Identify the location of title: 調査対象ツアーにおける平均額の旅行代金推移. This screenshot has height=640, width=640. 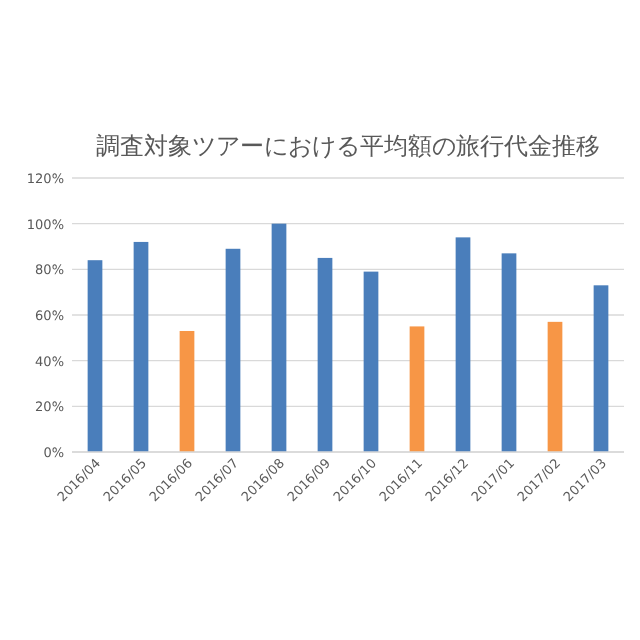
(348, 146).